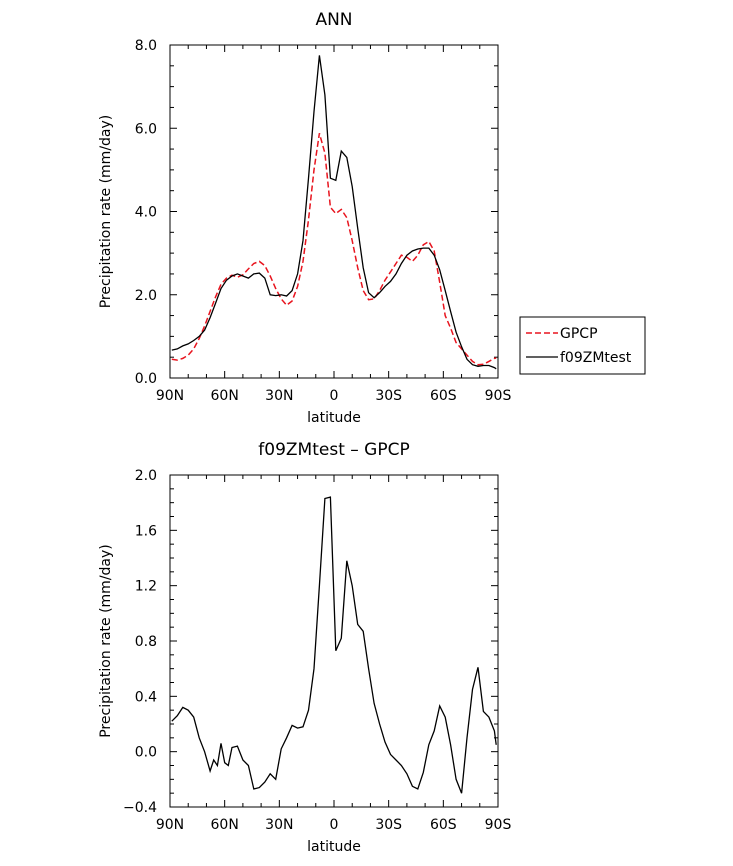 This screenshot has height=866, width=733. Describe the element at coordinates (333, 20) in the screenshot. I see `chart-title: ANN` at that location.